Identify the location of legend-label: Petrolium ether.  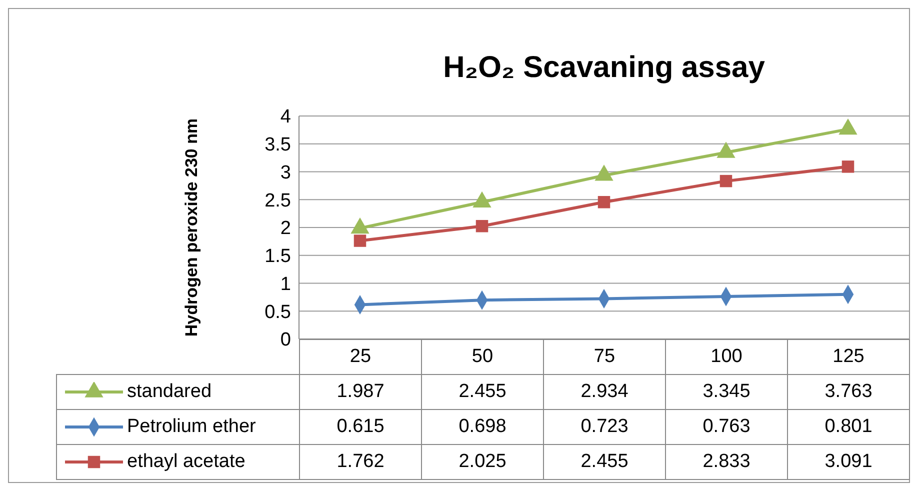
(191, 427).